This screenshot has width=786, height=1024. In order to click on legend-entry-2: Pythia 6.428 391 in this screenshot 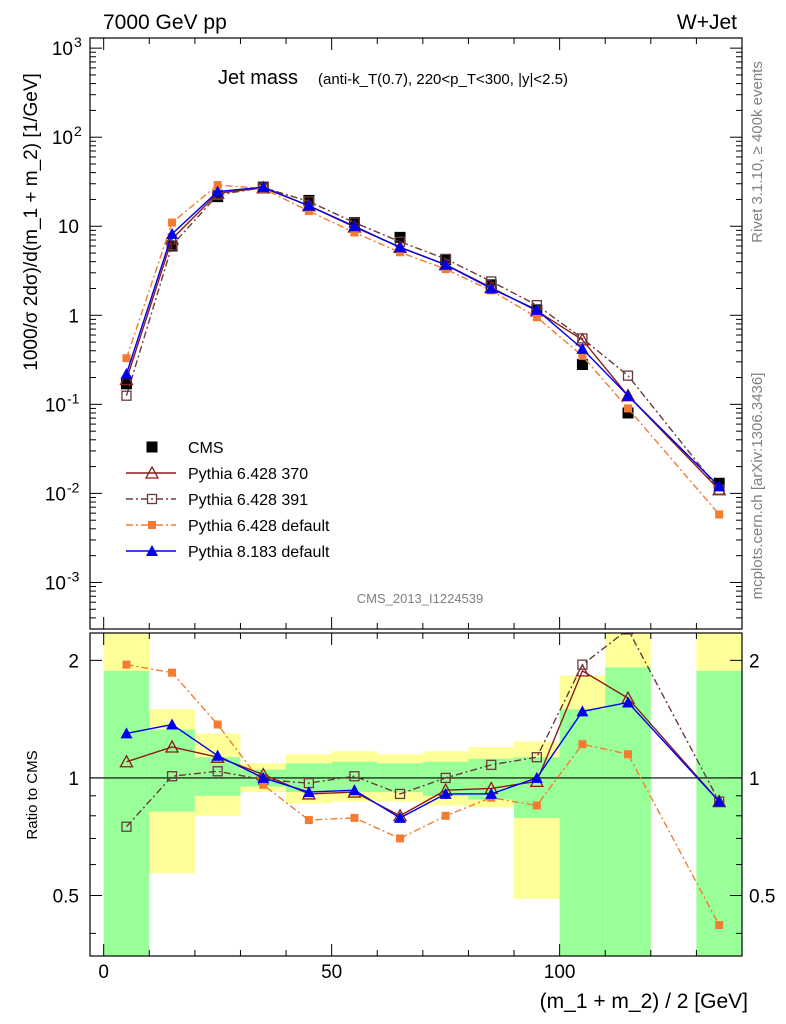, I will do `click(217, 500)`.